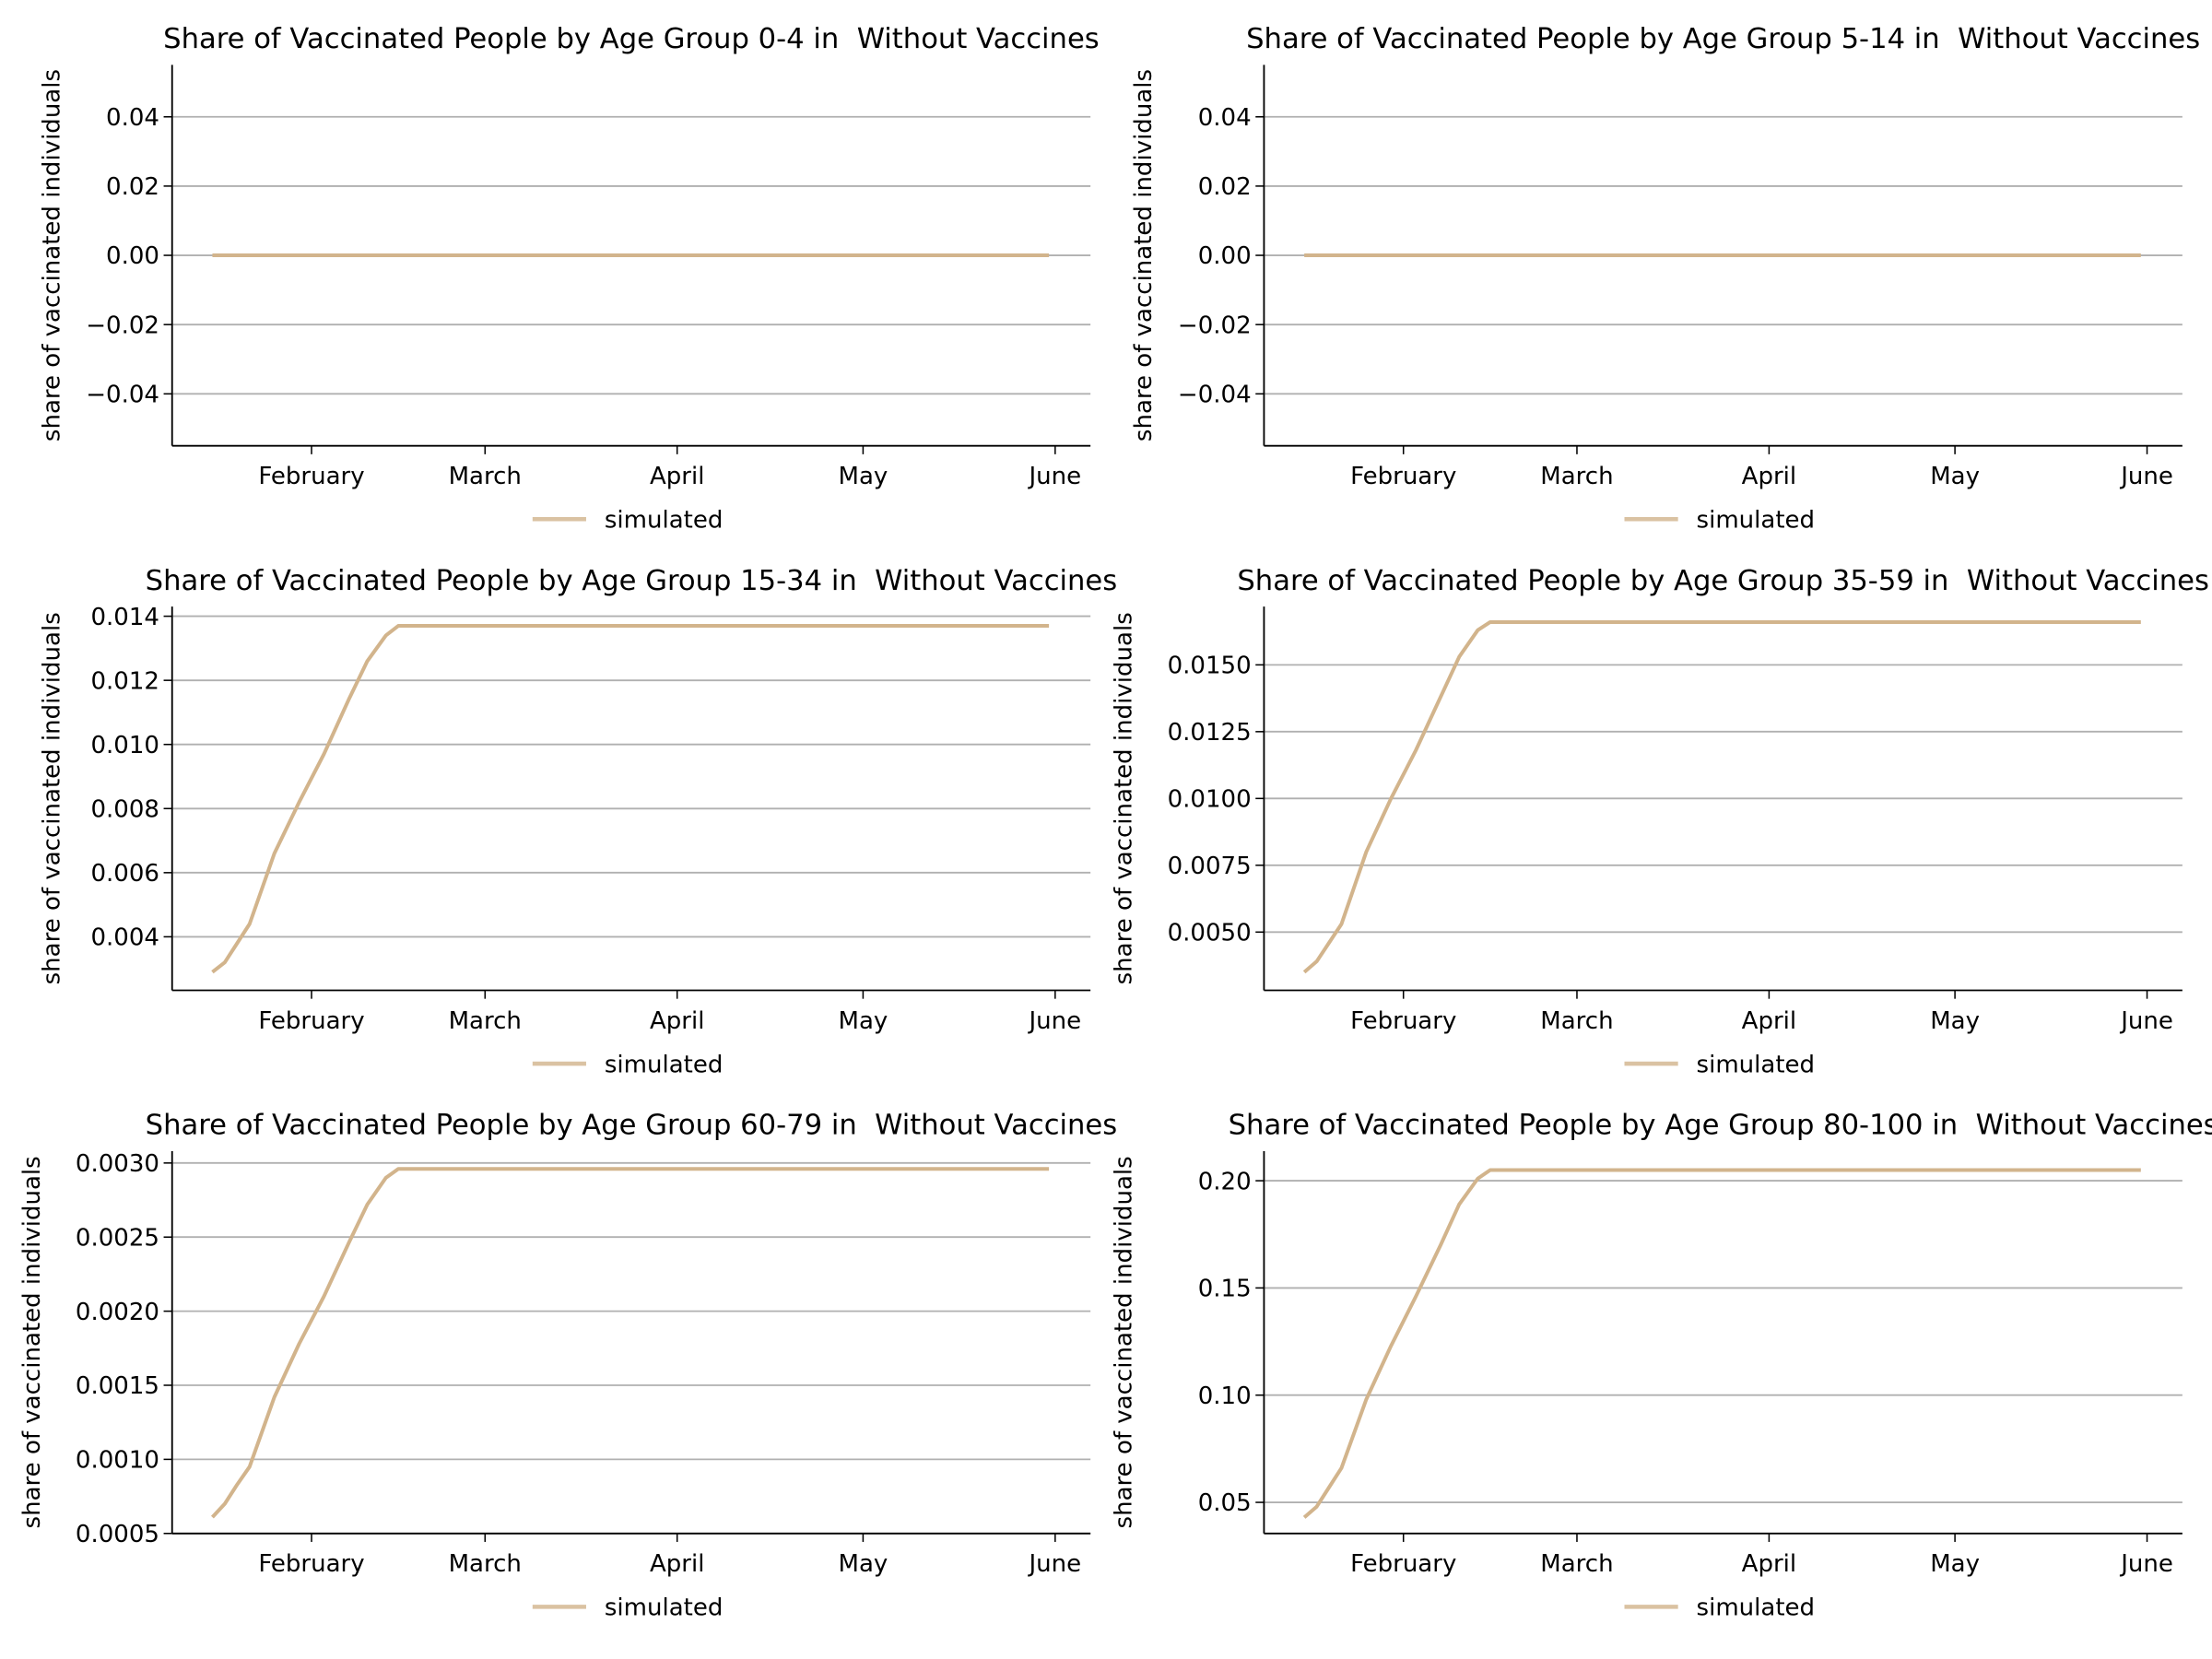 The height and width of the screenshot is (1659, 2212). I want to click on y-tick-label: 0.0005, so click(117, 1534).